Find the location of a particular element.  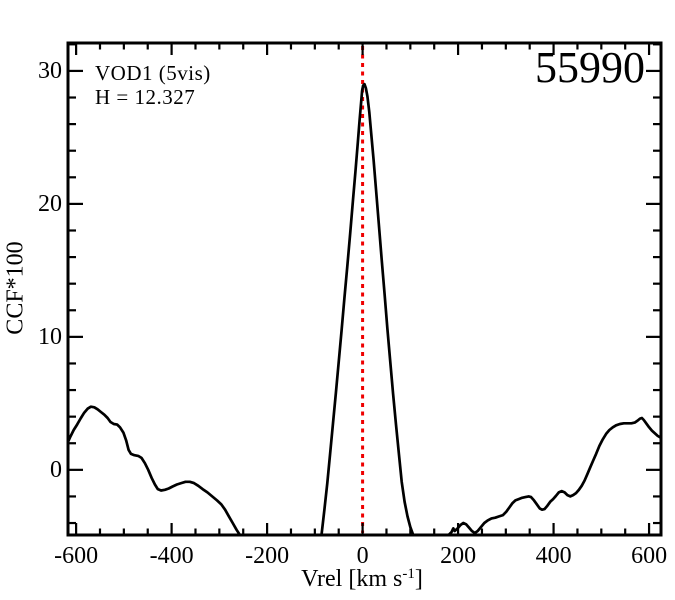

y-tick-label: 20 is located at coordinates (50, 203).